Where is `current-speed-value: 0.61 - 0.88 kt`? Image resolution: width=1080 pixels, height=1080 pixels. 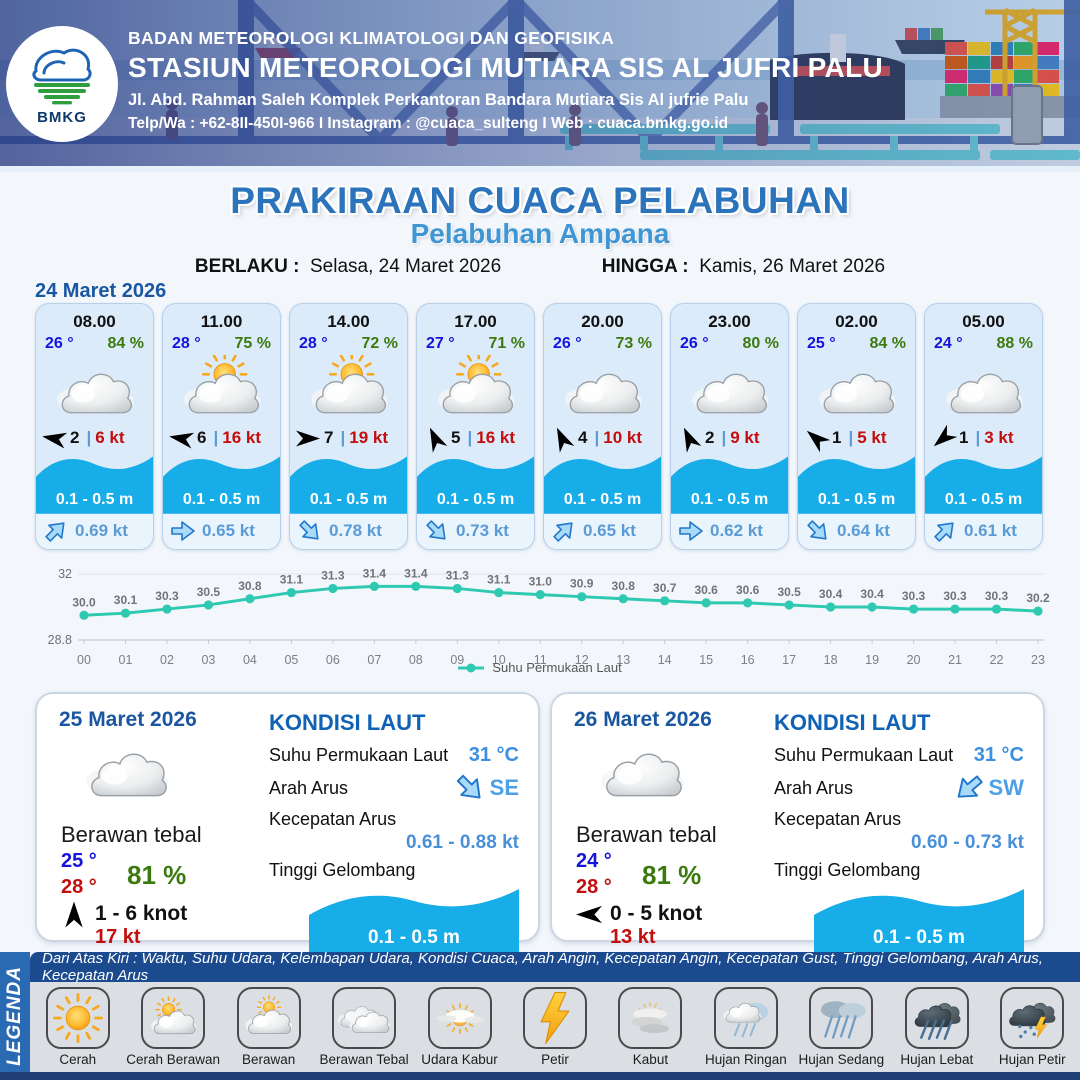
current-speed-value: 0.61 - 0.88 kt is located at coordinates (462, 842).